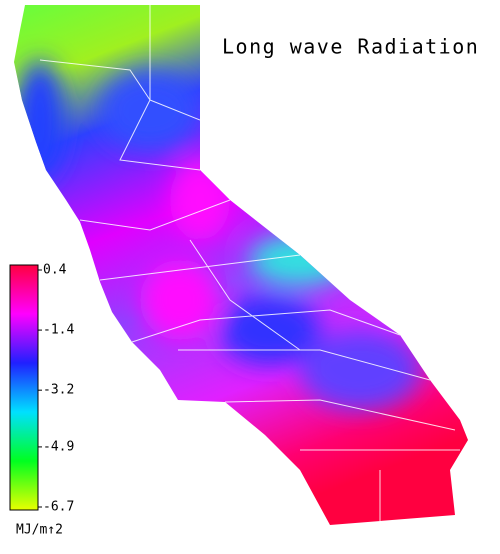  I want to click on tick-label: -3.2, so click(58, 390).